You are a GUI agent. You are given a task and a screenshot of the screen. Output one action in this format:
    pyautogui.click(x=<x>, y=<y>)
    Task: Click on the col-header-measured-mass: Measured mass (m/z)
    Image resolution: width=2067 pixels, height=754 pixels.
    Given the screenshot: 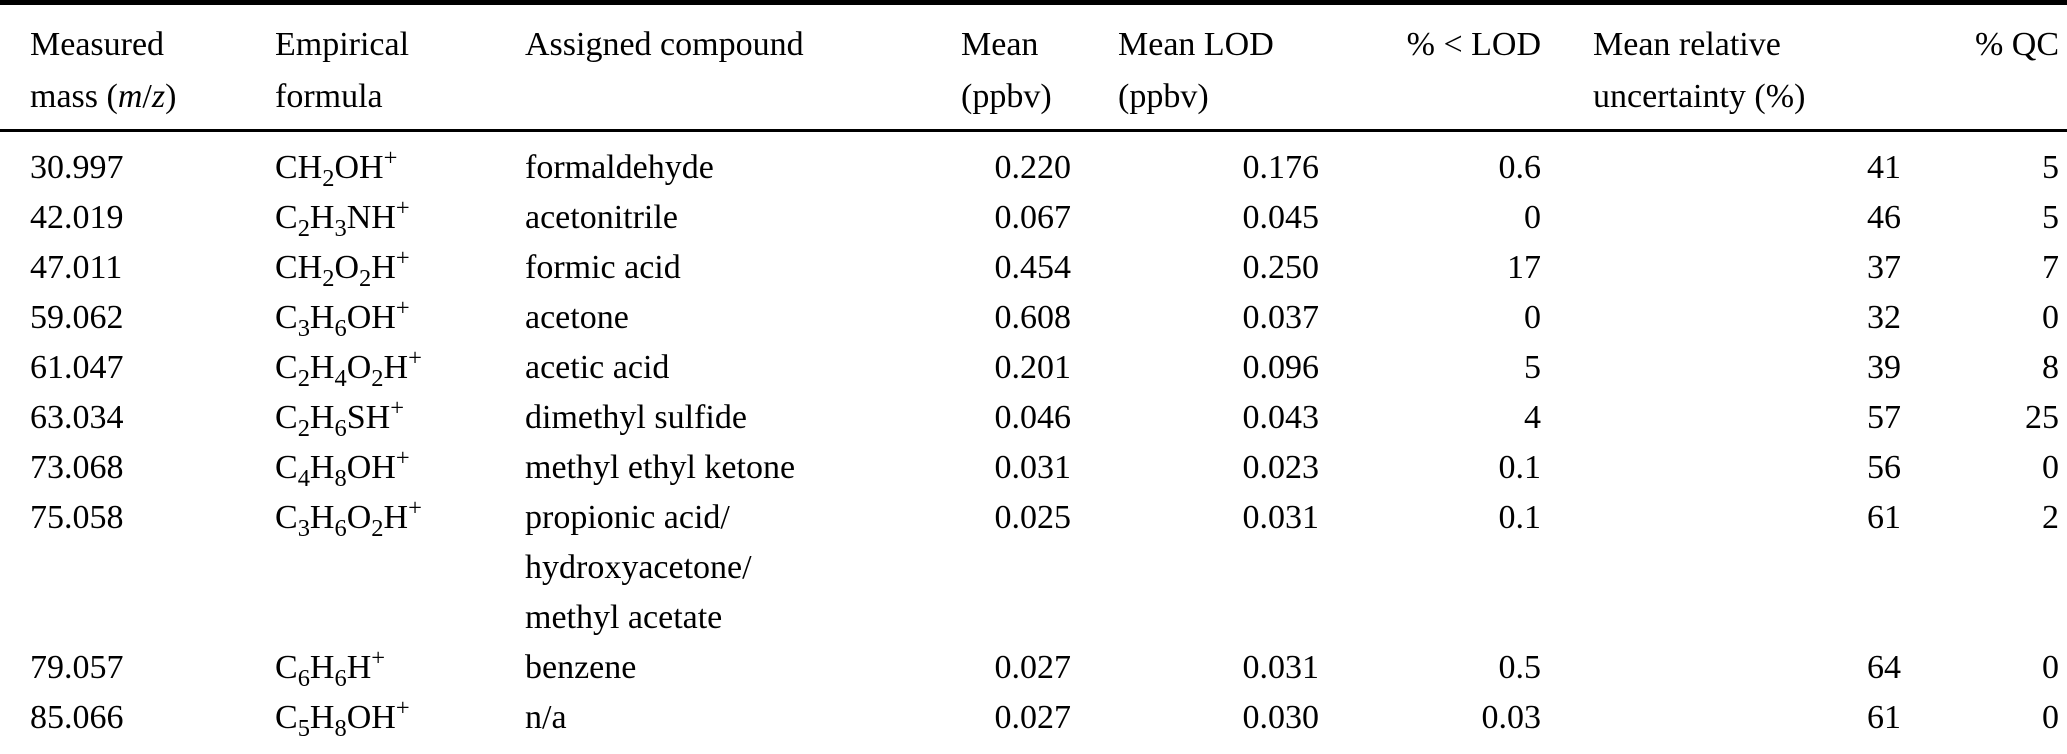 What is the action you would take?
    pyautogui.click(x=137, y=67)
    